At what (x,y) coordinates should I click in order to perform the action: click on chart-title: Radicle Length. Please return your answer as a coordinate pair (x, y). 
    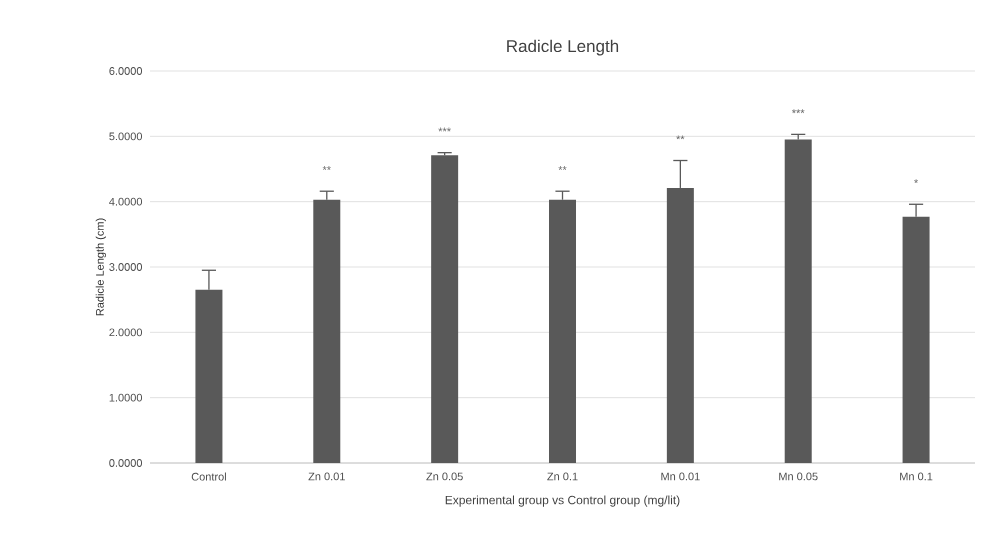
    Looking at the image, I should click on (563, 47).